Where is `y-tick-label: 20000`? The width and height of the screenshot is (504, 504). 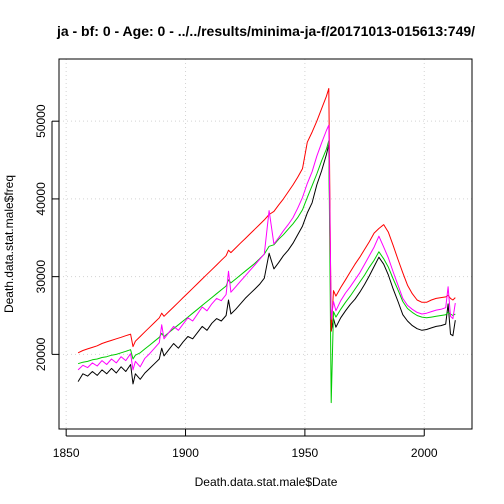
y-tick-label: 20000 is located at coordinates (41, 354).